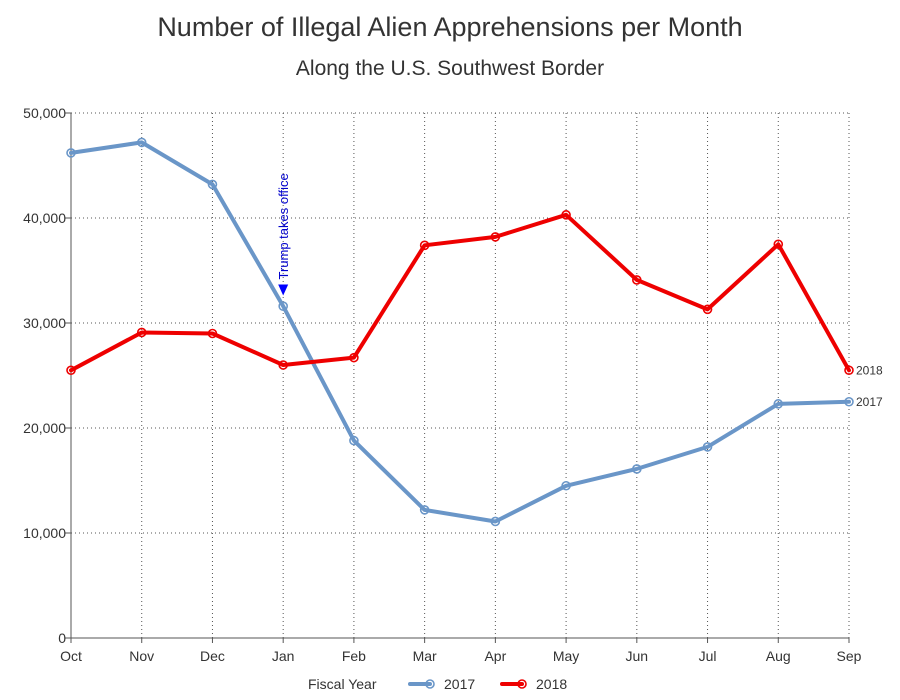  I want to click on legend-marker-2017, so click(430, 684).